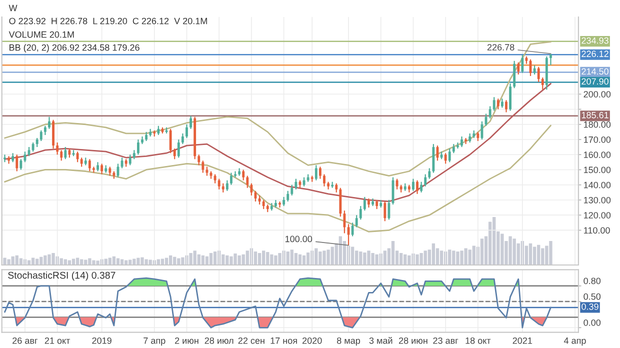 The image size is (620, 348). Describe the element at coordinates (592, 281) in the screenshot. I see `y-tick-label: 0.80` at that location.